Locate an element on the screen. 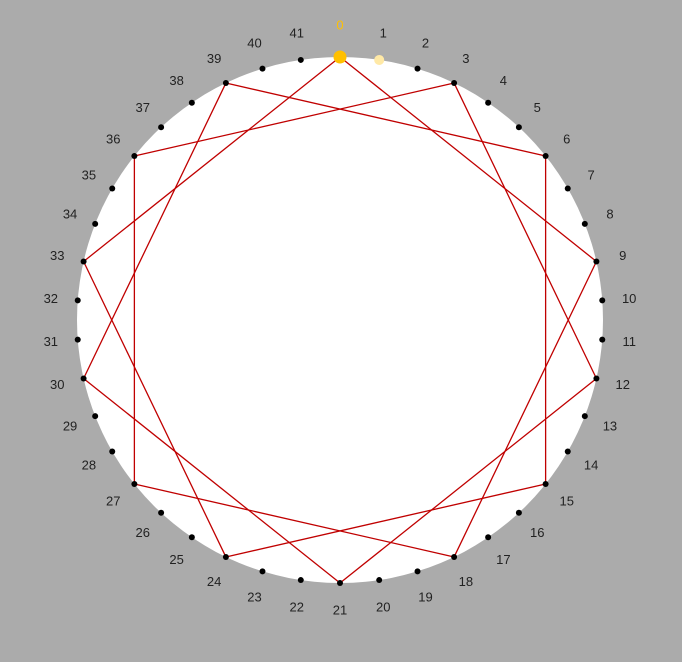 The width and height of the screenshot is (682, 662). point-label-17: 17 is located at coordinates (503, 559).